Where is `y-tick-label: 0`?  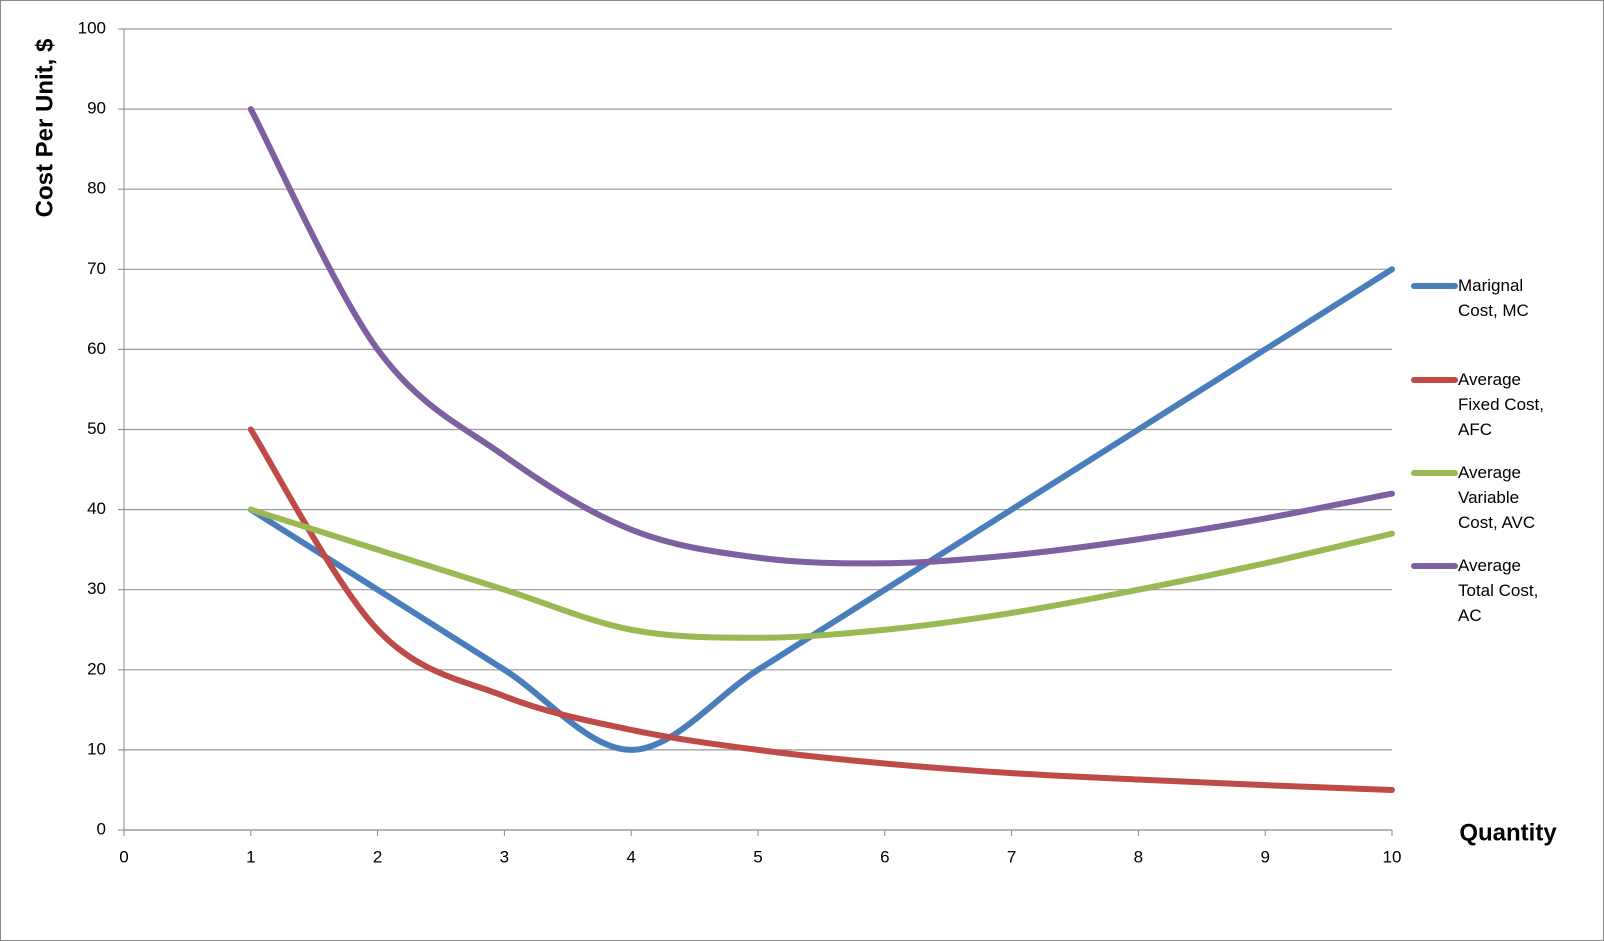 y-tick-label: 0 is located at coordinates (101, 828).